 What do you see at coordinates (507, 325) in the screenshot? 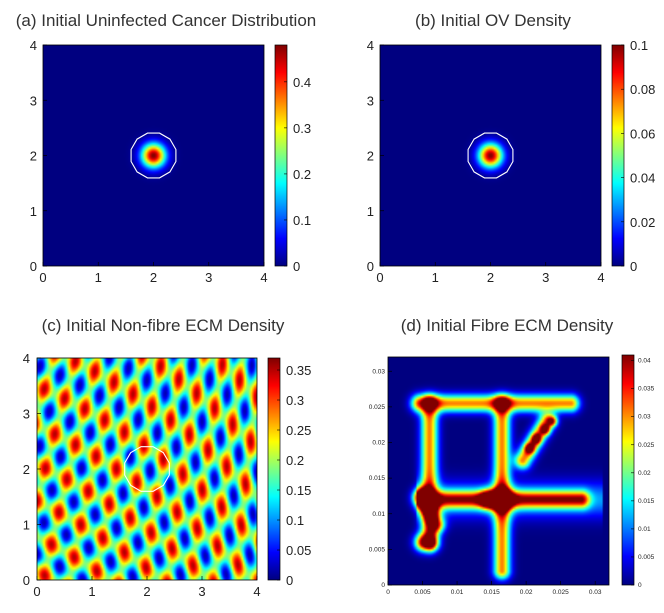
I see `panel-d-title: (d) Initial Fibre ECM Density` at bounding box center [507, 325].